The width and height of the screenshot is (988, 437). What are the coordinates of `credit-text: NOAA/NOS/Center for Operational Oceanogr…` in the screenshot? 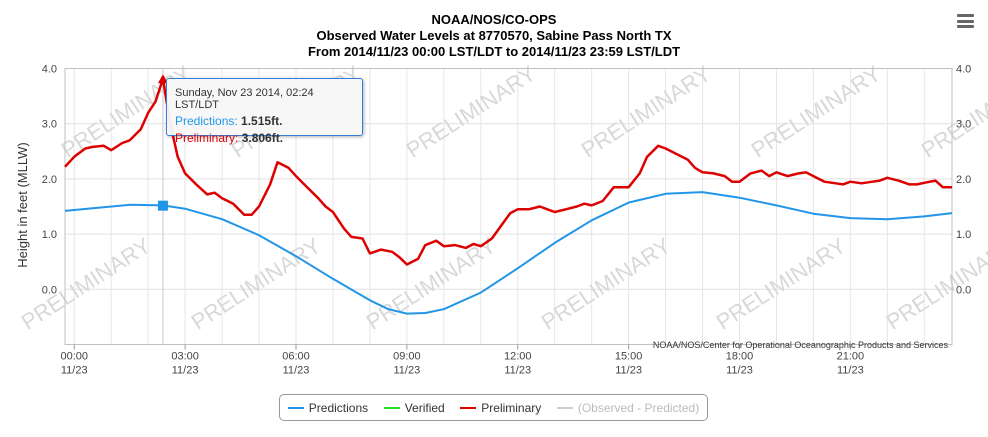 It's located at (800, 345).